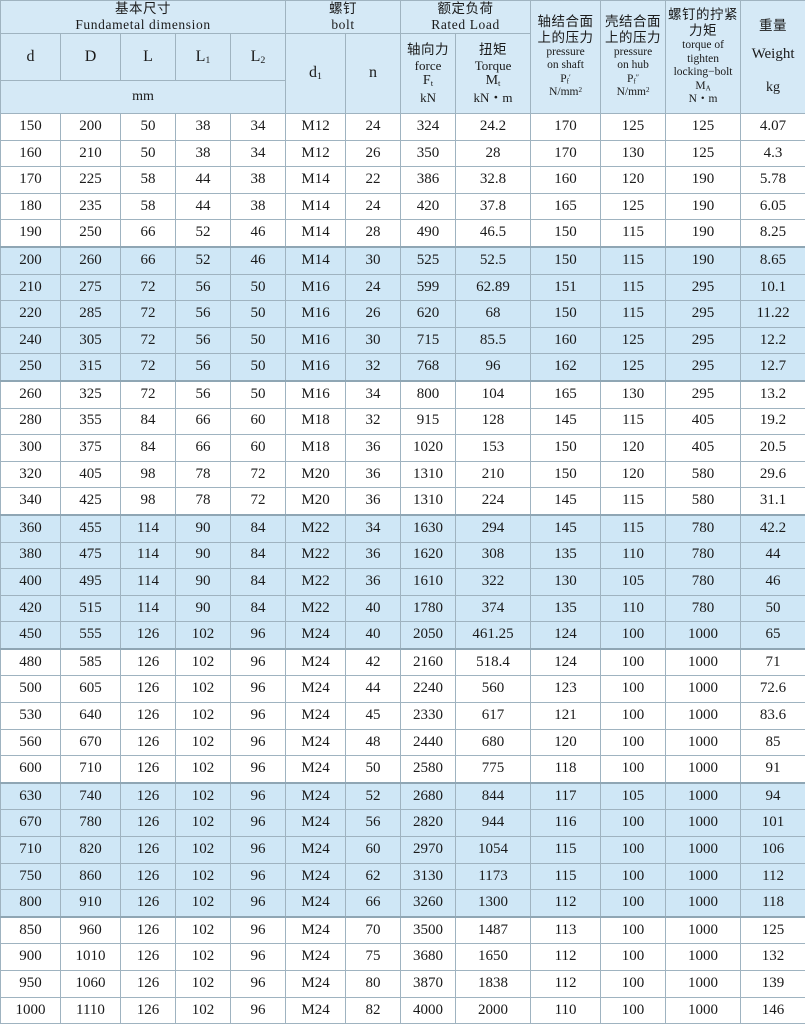 Image resolution: width=805 pixels, height=1024 pixels. What do you see at coordinates (203, 367) in the screenshot?
I see `cell-L1: 56` at bounding box center [203, 367].